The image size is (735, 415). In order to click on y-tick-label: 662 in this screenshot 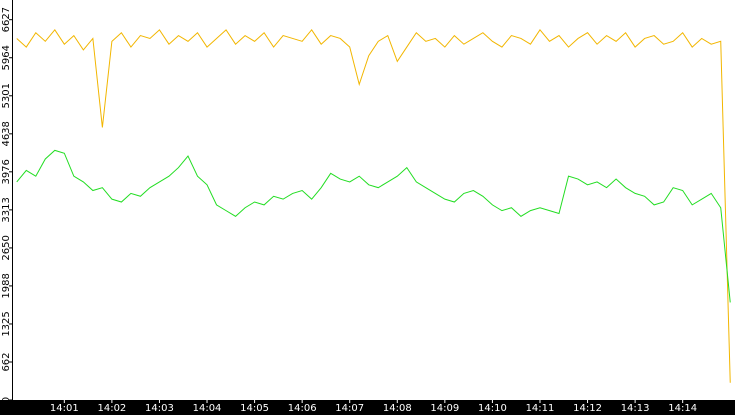, I will do `click(6, 361)`.